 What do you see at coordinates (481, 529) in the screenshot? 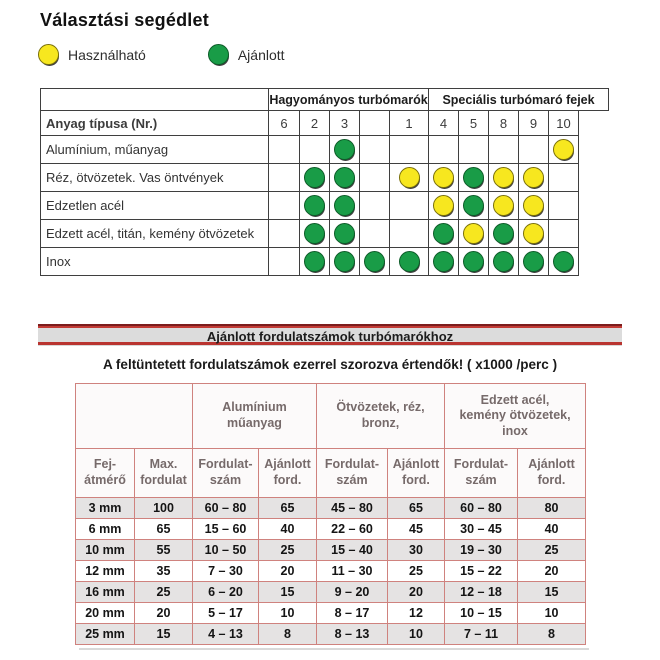
I see `table-cell: 30 – 45` at bounding box center [481, 529].